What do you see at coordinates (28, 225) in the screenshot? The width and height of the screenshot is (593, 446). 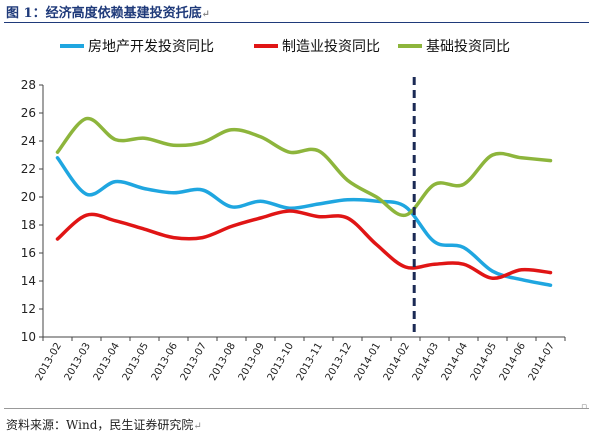 I see `y-tick-label: 18` at bounding box center [28, 225].